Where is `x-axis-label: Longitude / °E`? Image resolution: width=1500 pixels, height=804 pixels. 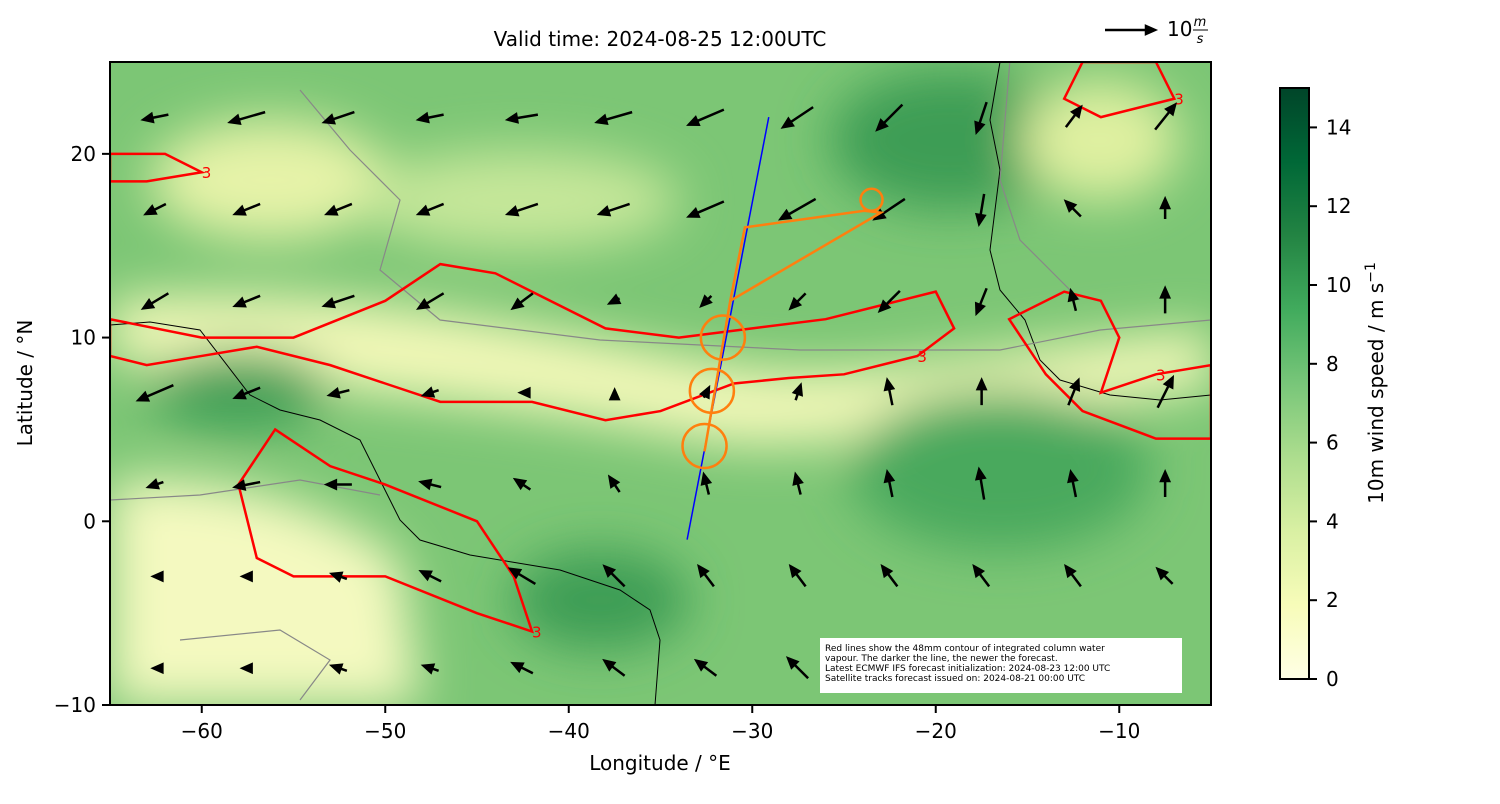
x-axis-label: Longitude / °E is located at coordinates (660, 763).